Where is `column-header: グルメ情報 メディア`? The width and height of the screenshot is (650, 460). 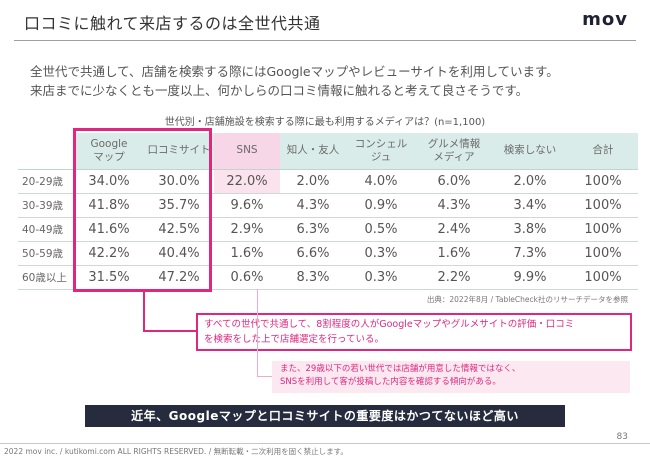 column-header: グルメ情報 メディア is located at coordinates (454, 151).